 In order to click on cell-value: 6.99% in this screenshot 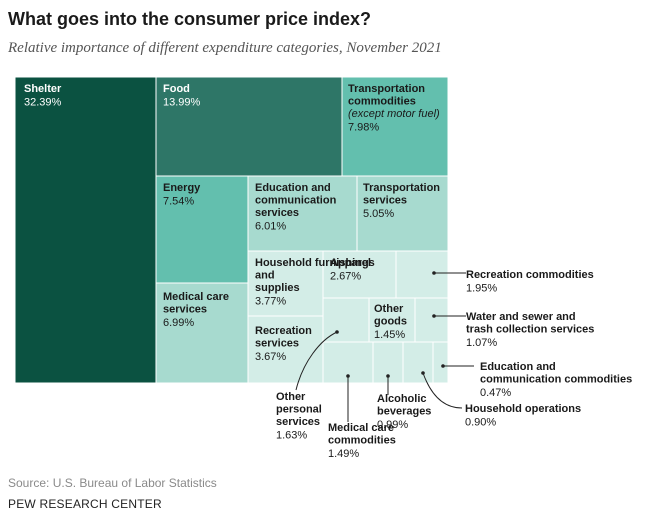, I will do `click(178, 323)`.